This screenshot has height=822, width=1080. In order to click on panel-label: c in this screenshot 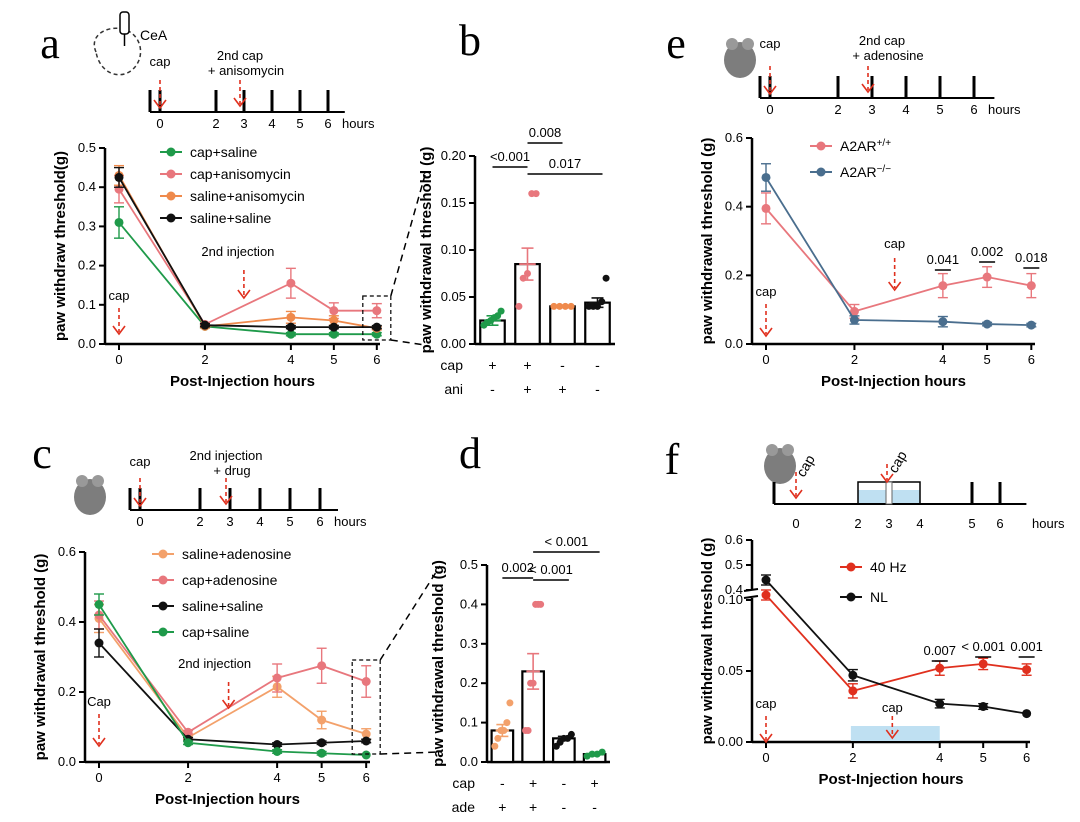, I will do `click(42, 453)`.